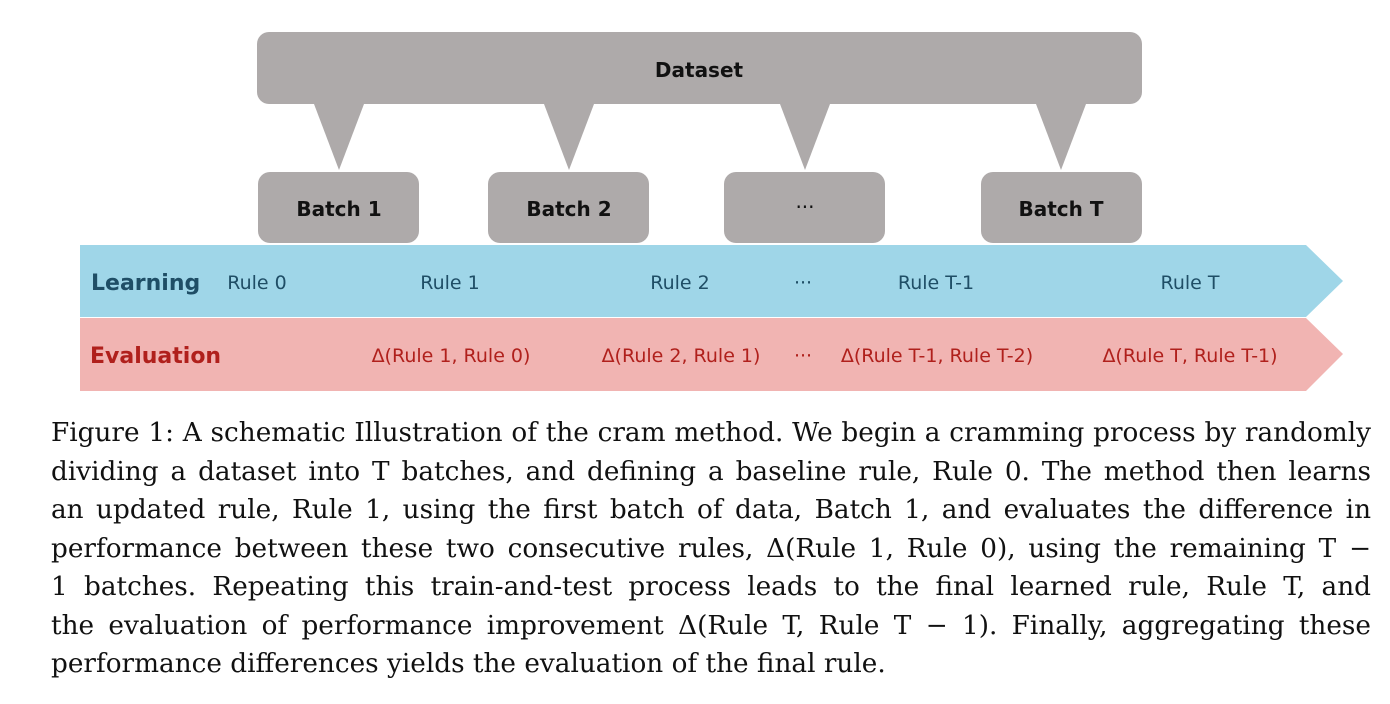 The image size is (1390, 704). Describe the element at coordinates (1189, 356) in the screenshot. I see `delta-label: Δ(Rule T, Rule T-1)` at that location.